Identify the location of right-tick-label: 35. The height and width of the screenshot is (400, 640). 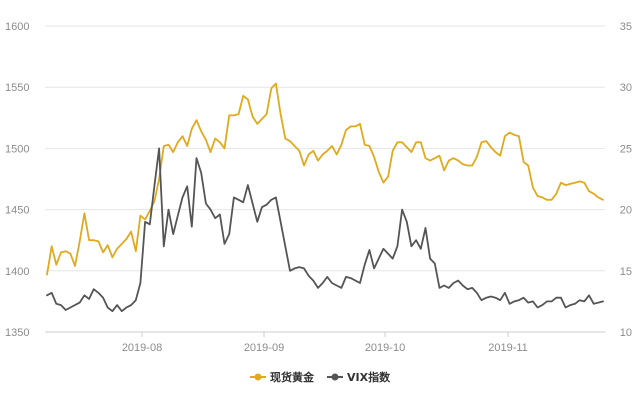
(626, 27).